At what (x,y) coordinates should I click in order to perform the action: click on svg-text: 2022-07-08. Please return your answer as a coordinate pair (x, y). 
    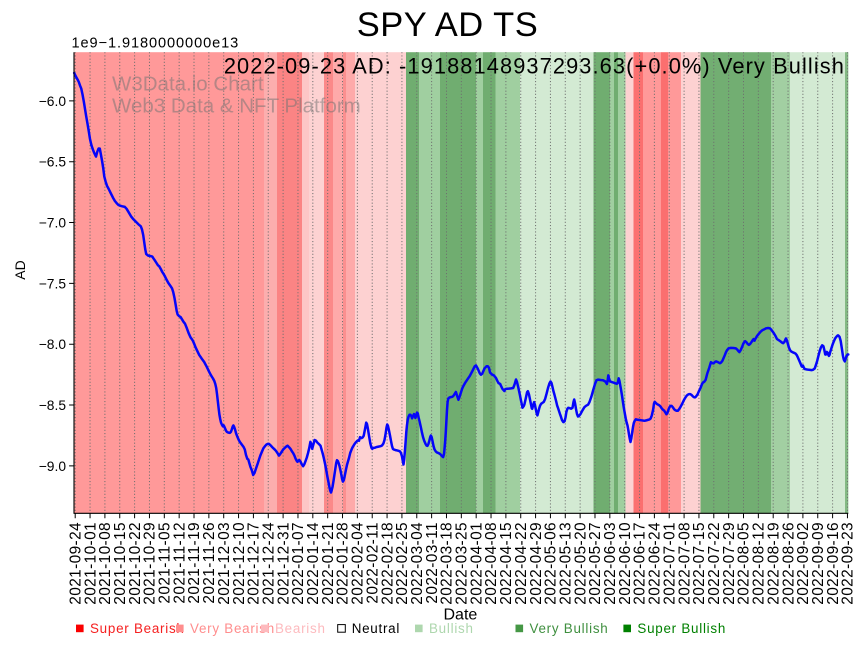
    Looking at the image, I should click on (684, 563).